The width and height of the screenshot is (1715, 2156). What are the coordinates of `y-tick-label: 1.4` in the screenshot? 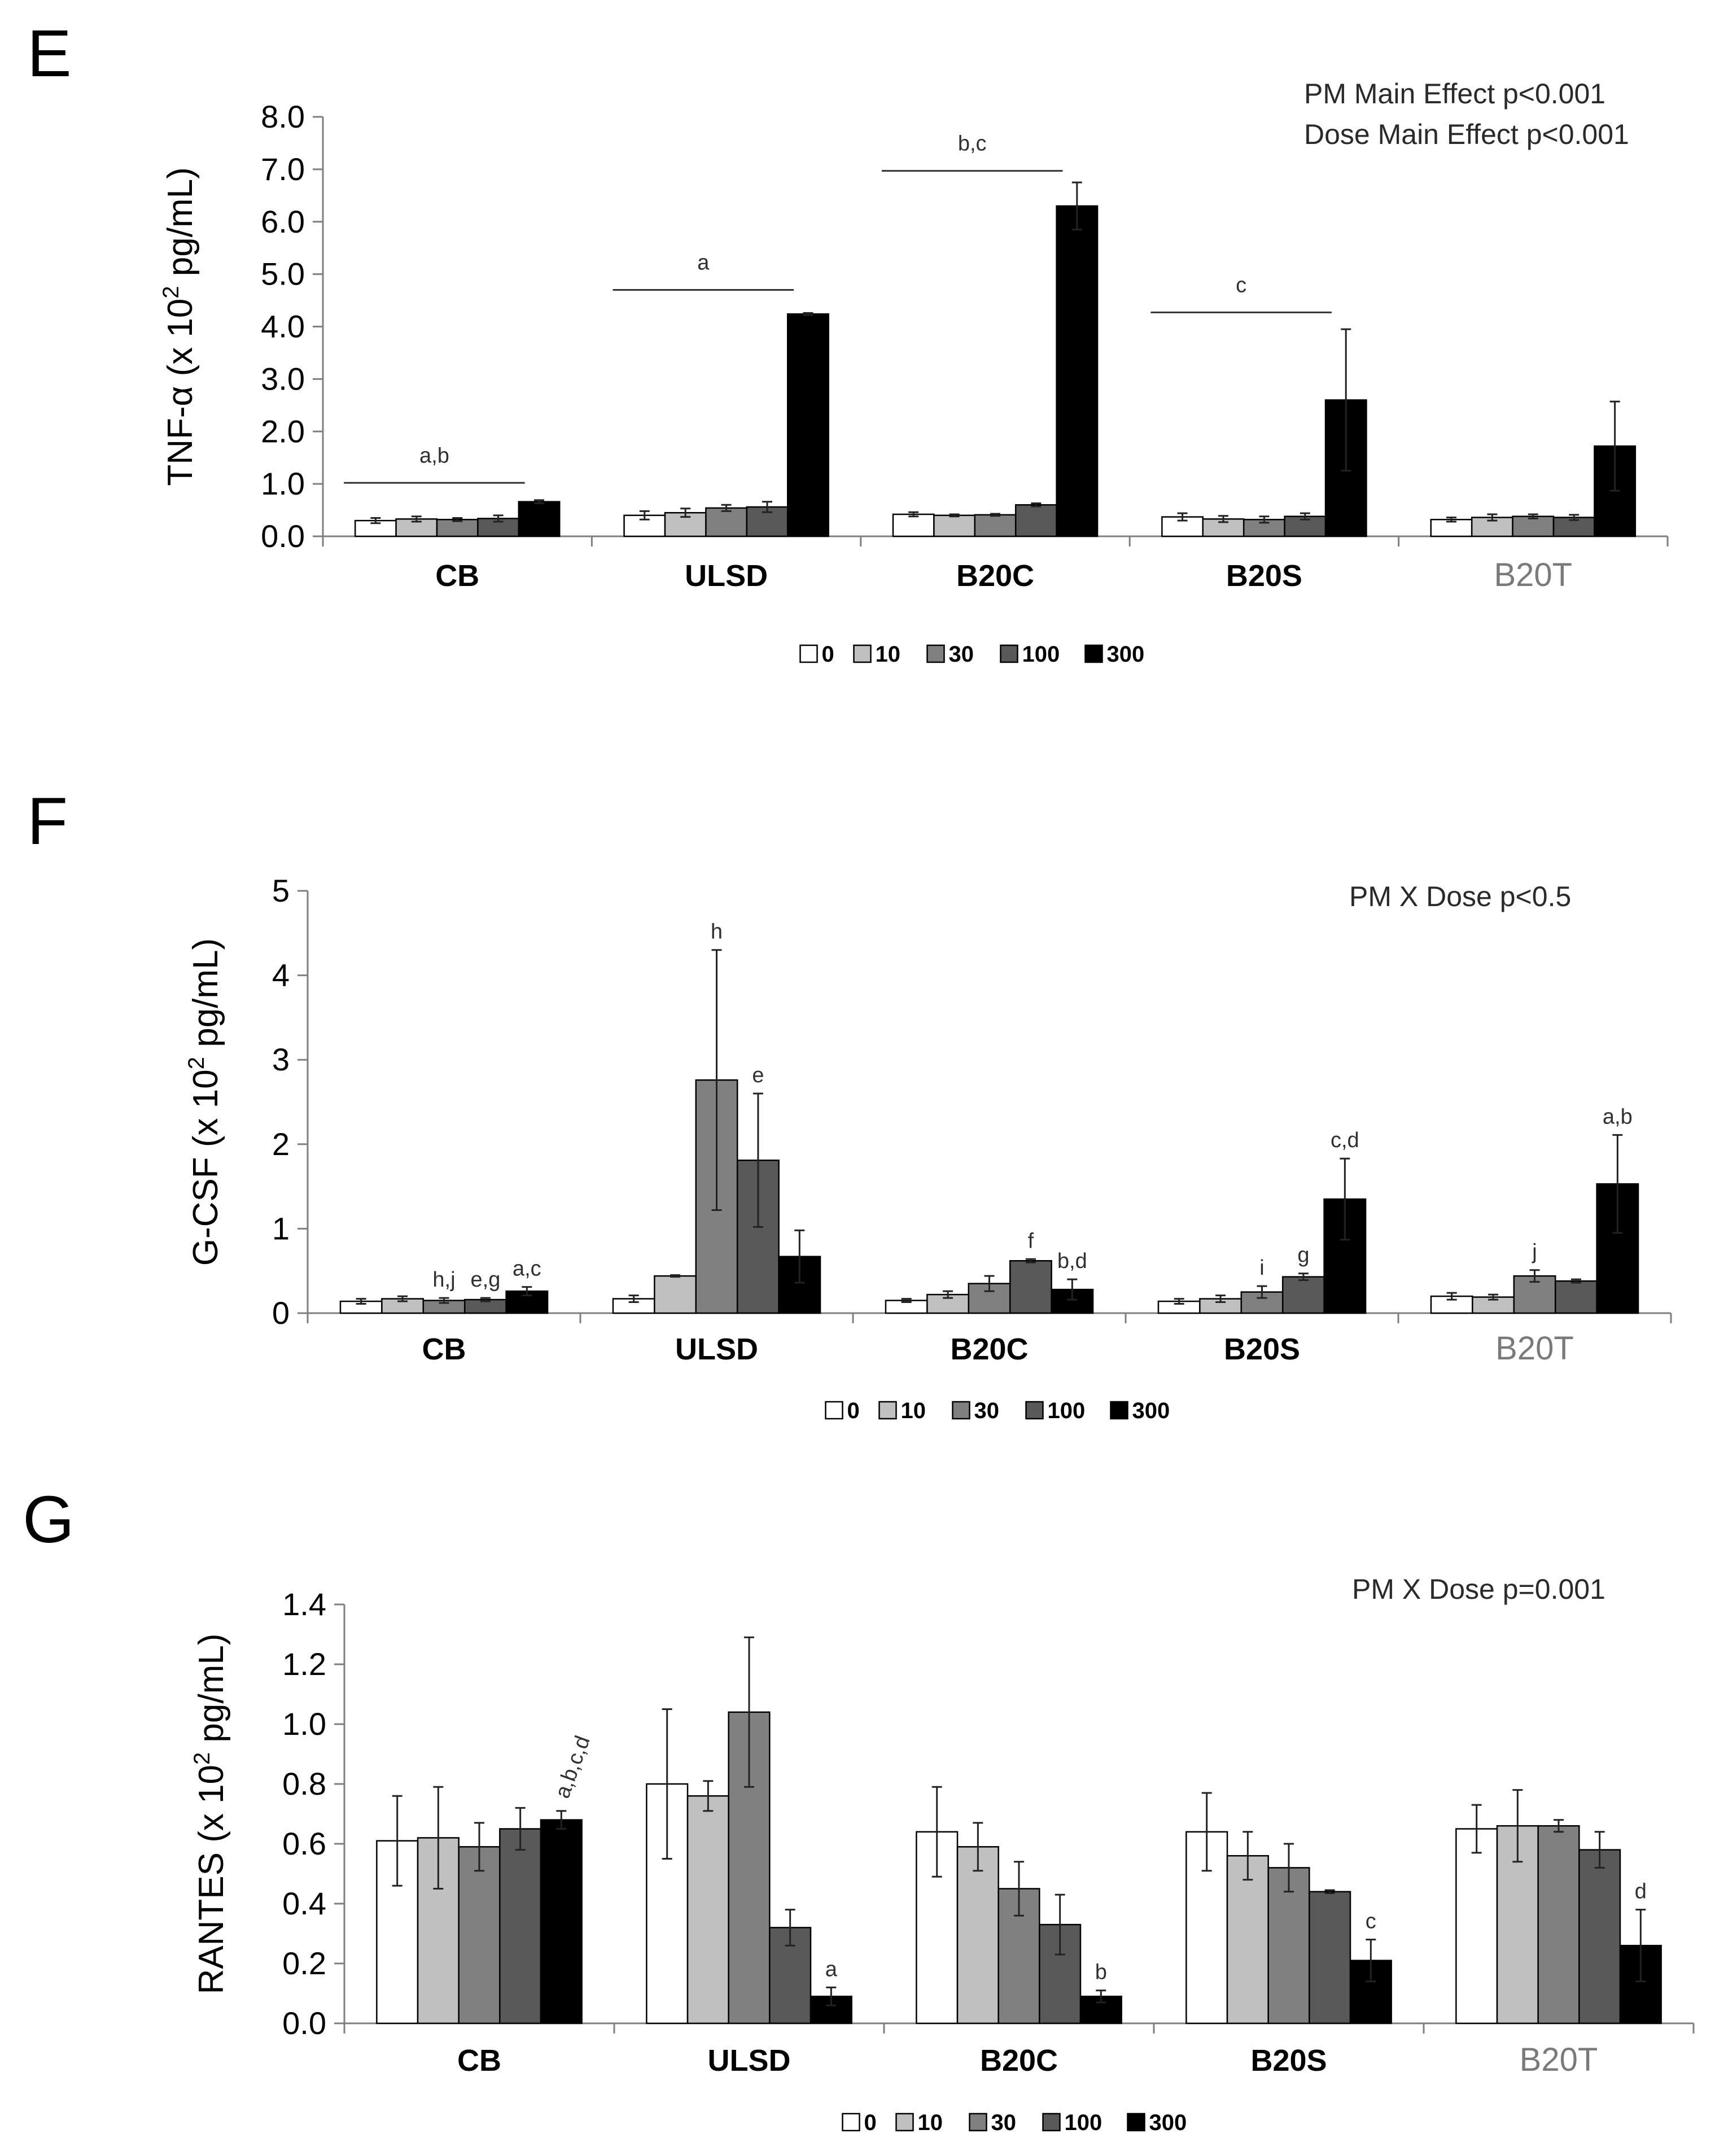 It's located at (304, 1604).